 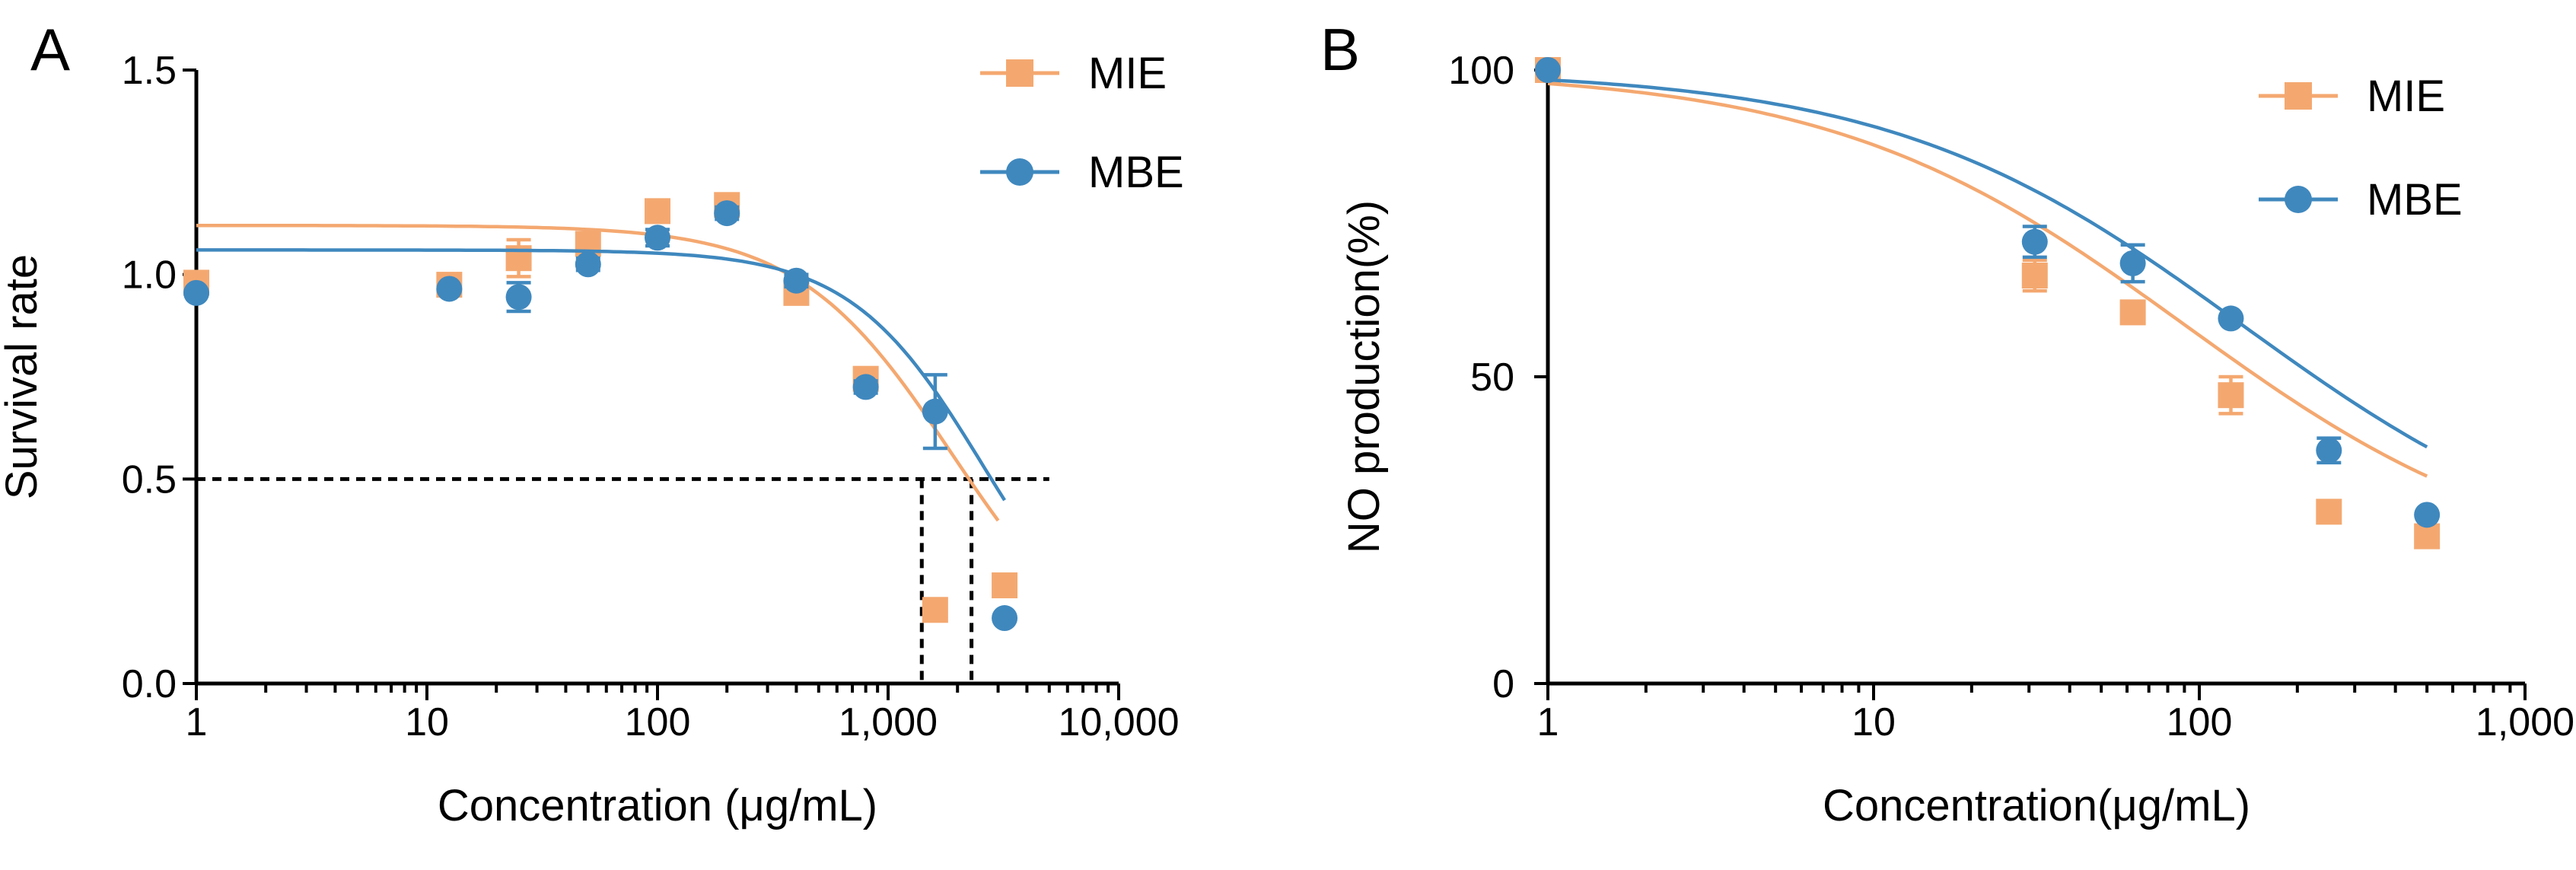 I want to click on x-axis-title: Concentration (μg/mL), so click(x=657, y=806).